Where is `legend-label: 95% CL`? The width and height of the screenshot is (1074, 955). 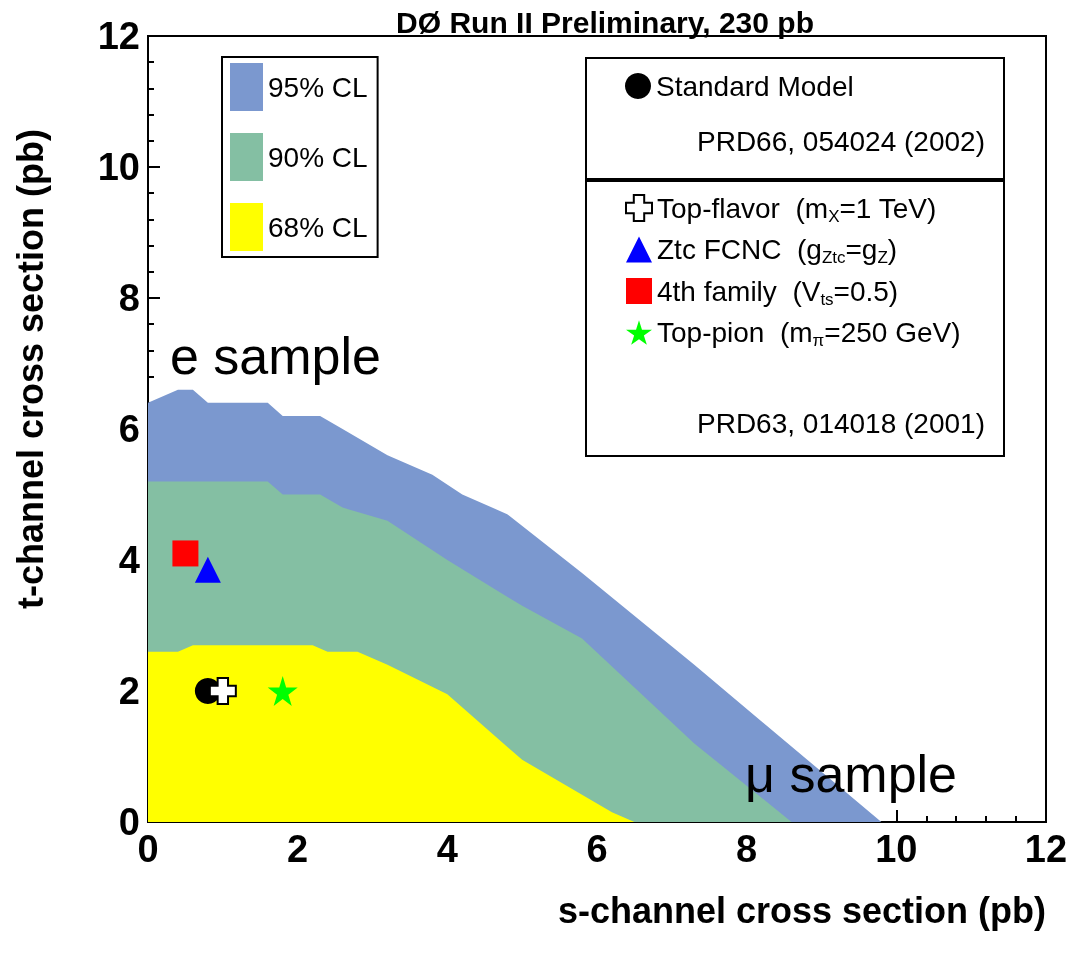 legend-label: 95% CL is located at coordinates (318, 87).